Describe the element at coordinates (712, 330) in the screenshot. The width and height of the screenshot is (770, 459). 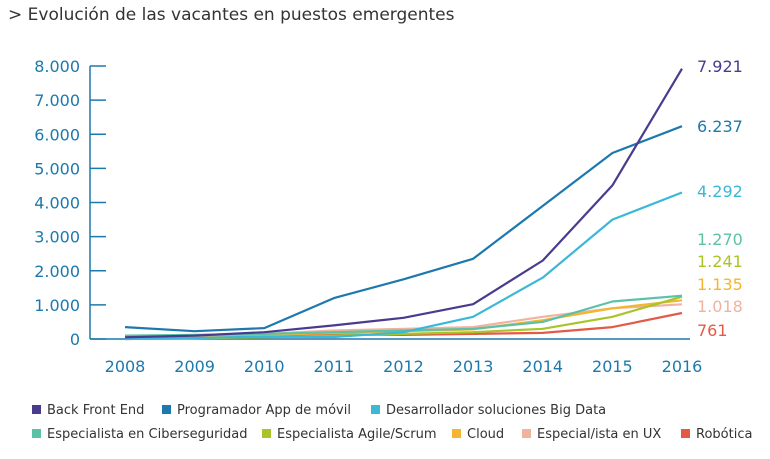
I see `end-value-label: 761` at that location.